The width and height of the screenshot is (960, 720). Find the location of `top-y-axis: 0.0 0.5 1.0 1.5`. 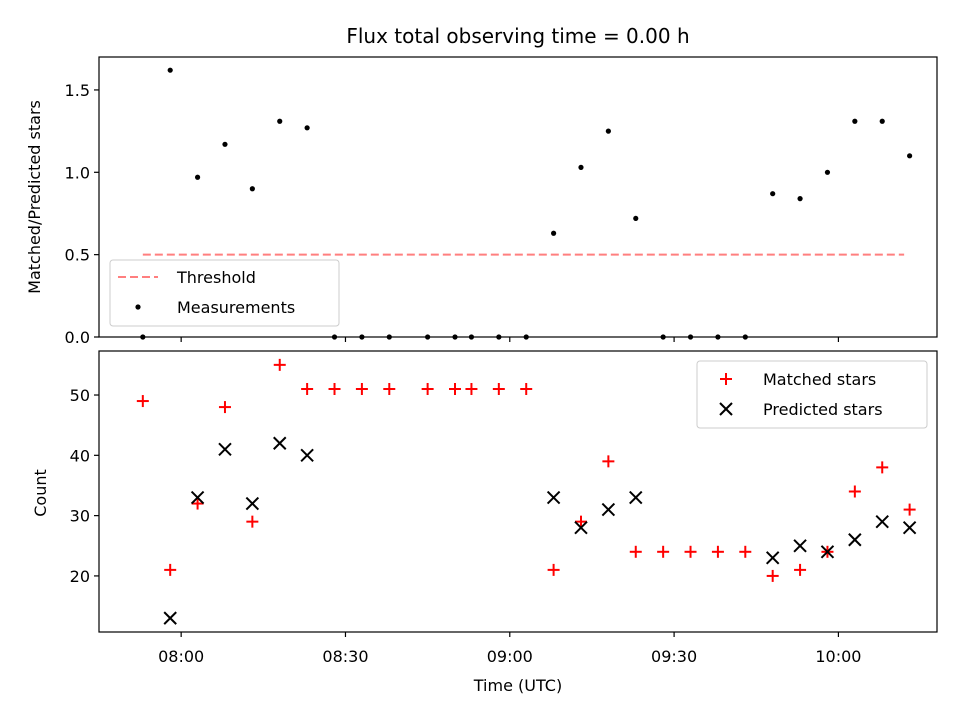

top-y-axis: 0.0 0.5 1.0 1.5 is located at coordinates (82, 214).